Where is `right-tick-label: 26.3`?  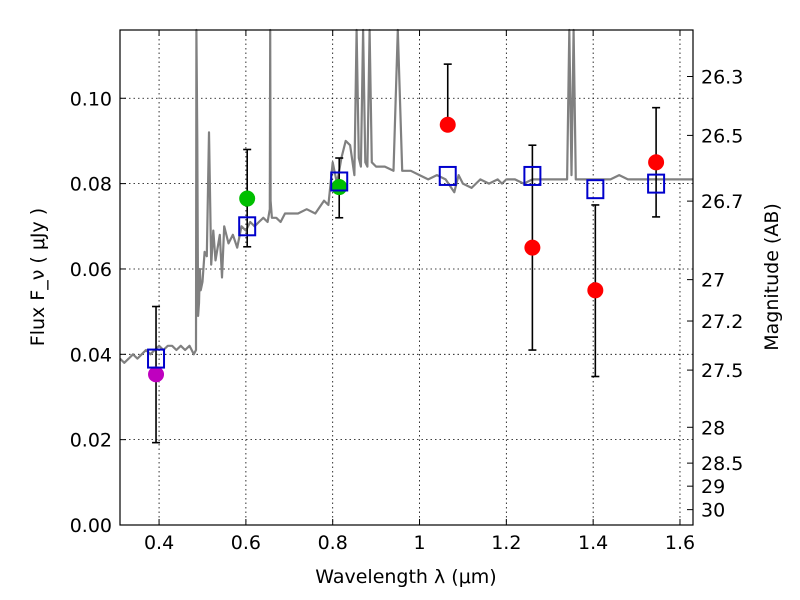
right-tick-label: 26.3 is located at coordinates (722, 78).